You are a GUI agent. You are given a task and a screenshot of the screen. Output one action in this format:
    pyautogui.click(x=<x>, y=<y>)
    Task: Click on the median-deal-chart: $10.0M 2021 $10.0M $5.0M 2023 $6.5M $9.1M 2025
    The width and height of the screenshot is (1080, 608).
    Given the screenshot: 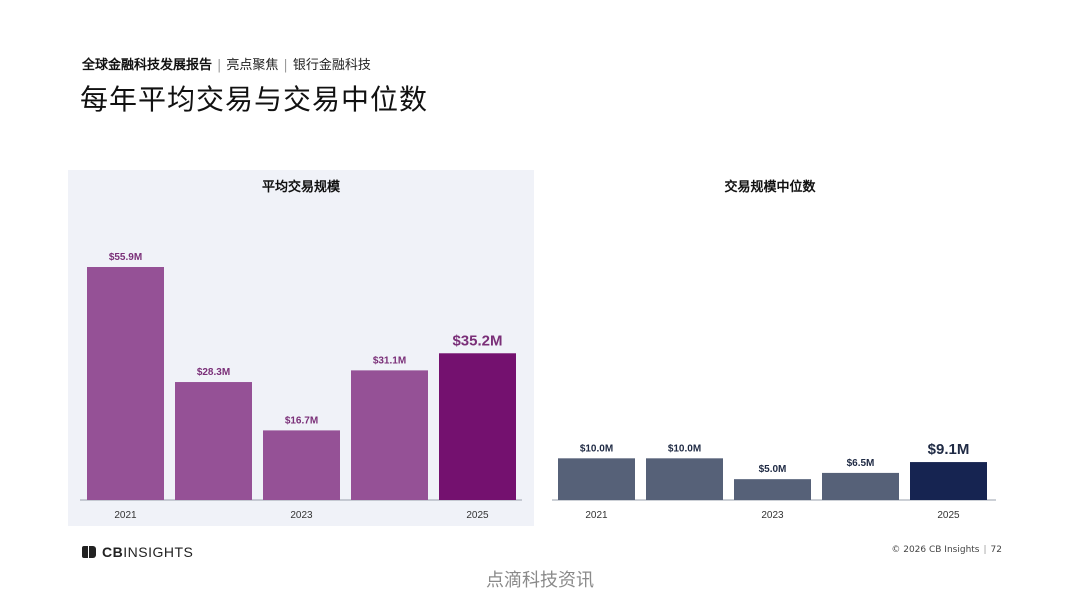 What is the action you would take?
    pyautogui.click(x=774, y=481)
    